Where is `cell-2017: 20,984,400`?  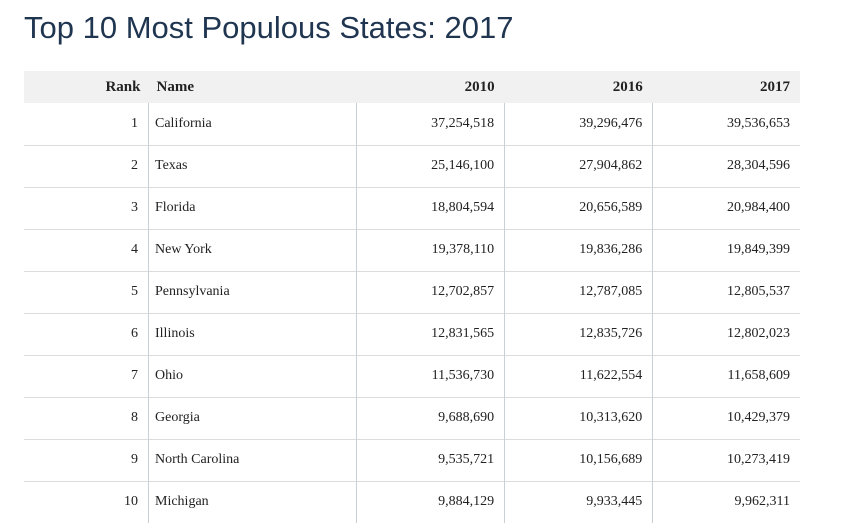 cell-2017: 20,984,400 is located at coordinates (726, 208).